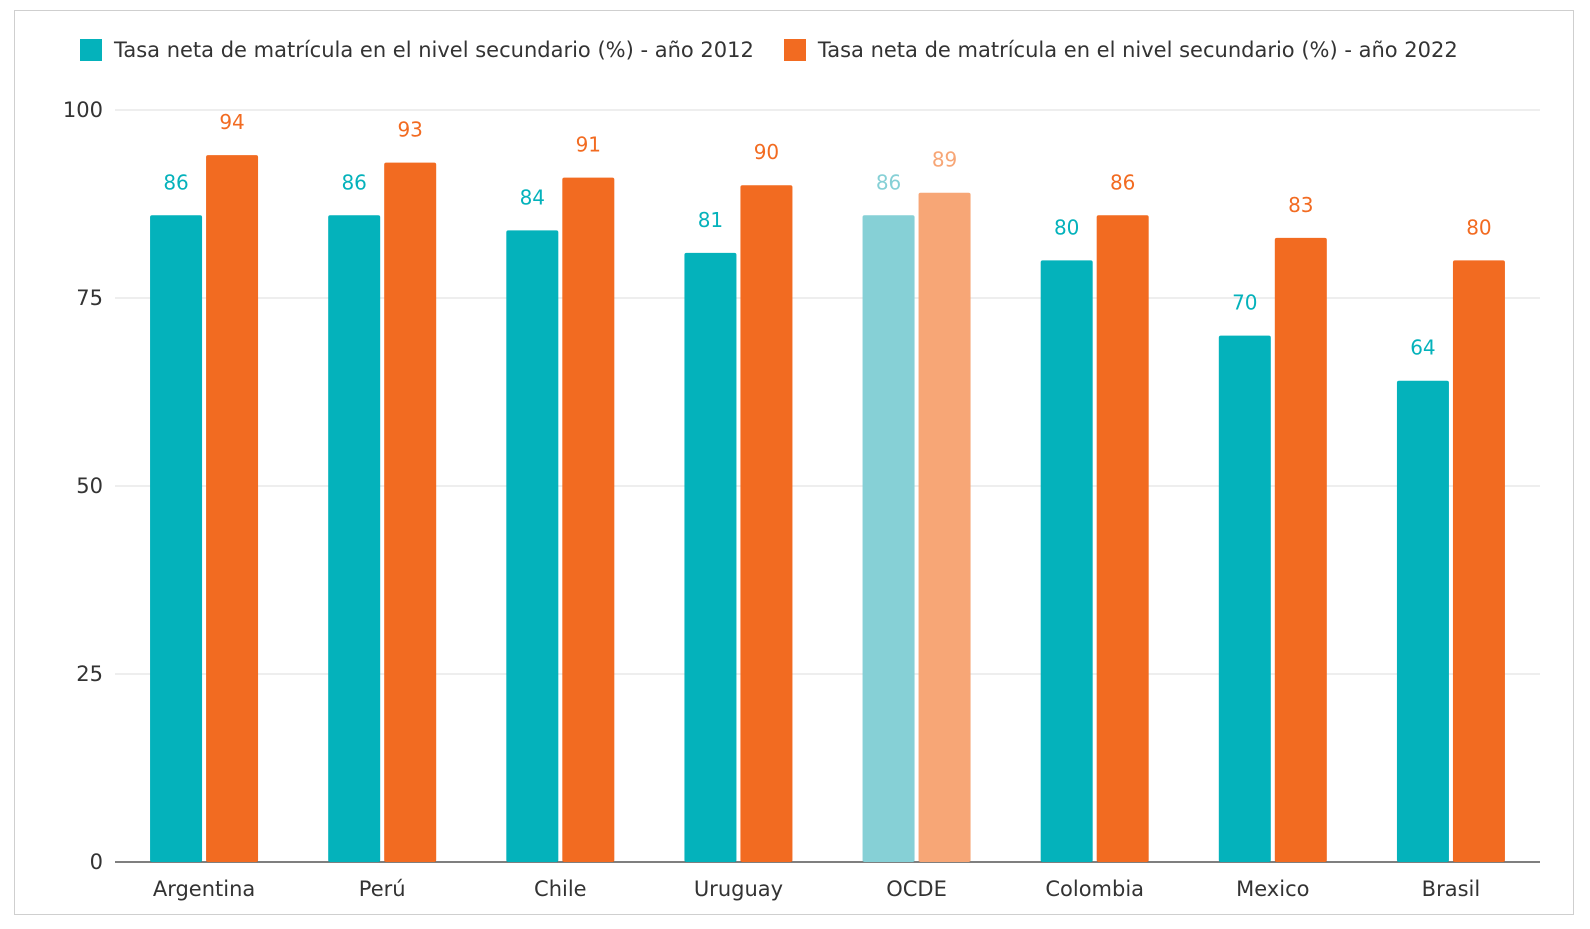 This screenshot has width=1590, height=929. What do you see at coordinates (1422, 621) in the screenshot?
I see `bar-2012-brasil` at bounding box center [1422, 621].